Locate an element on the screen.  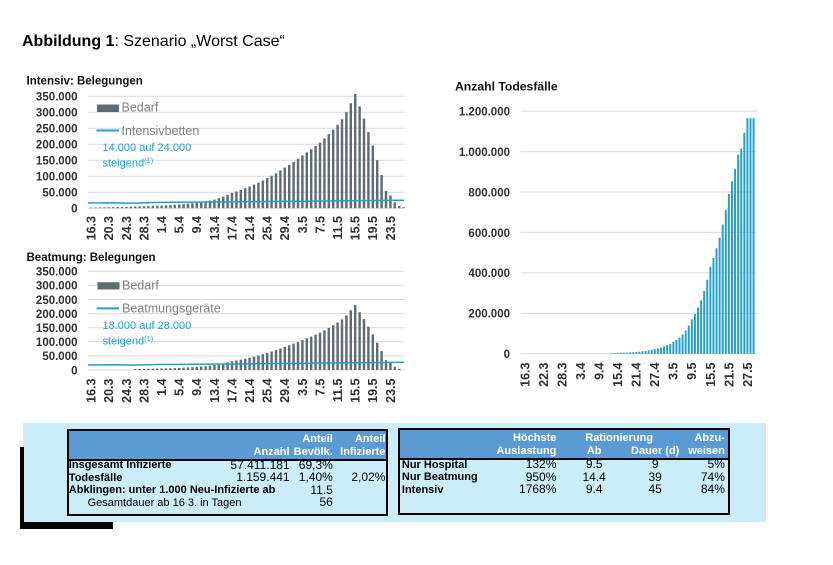
svg-text: Intensiv: Belegungen is located at coordinates (85, 82).